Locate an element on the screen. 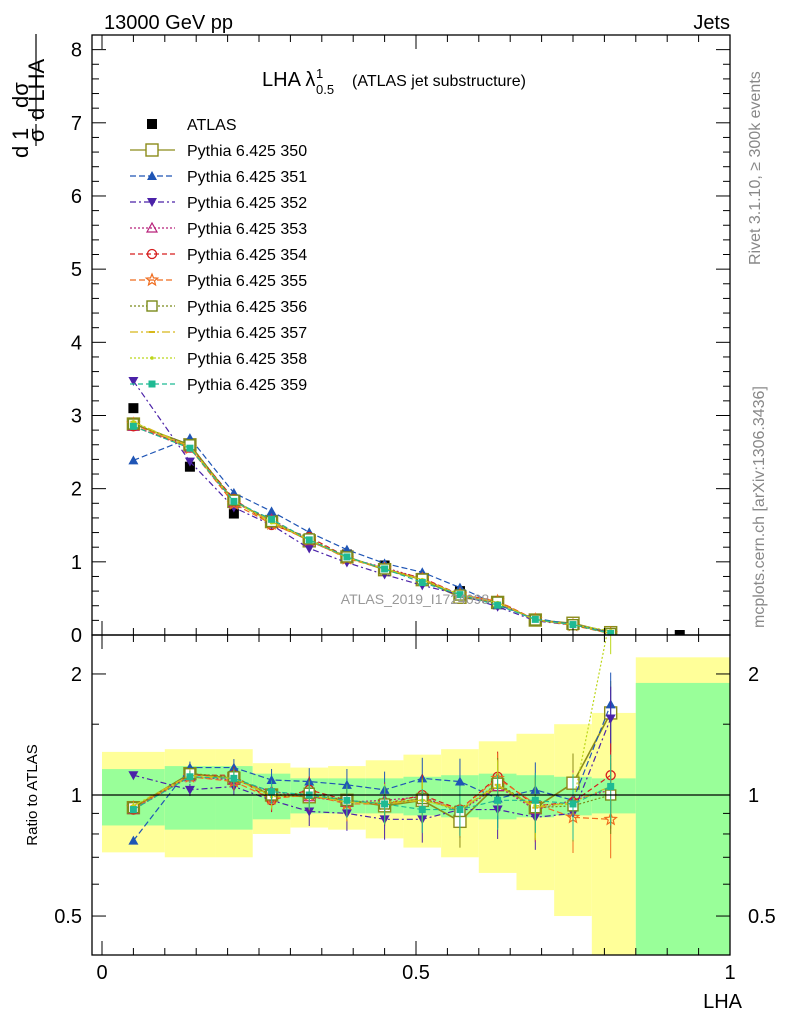 Image resolution: width=786 pixels, height=1029 pixels. title-sup: 1 is located at coordinates (319, 73).